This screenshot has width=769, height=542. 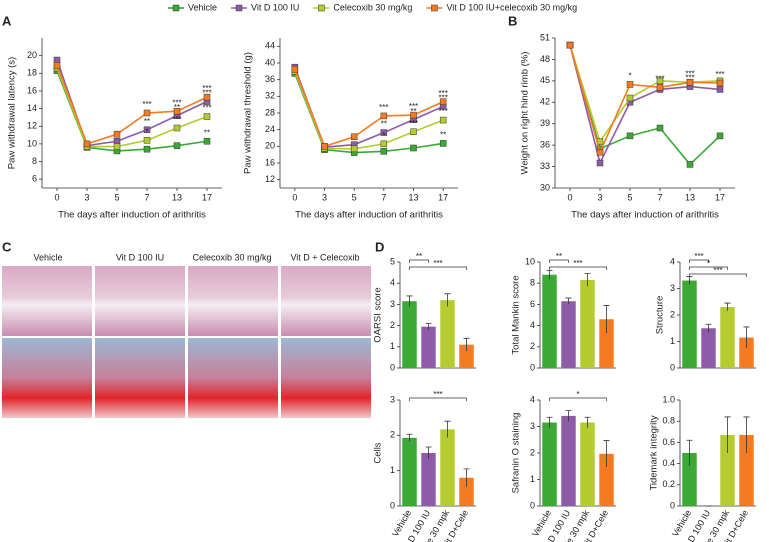 What do you see at coordinates (32, 73) in the screenshot?
I see `y-tick-label: 18` at bounding box center [32, 73].